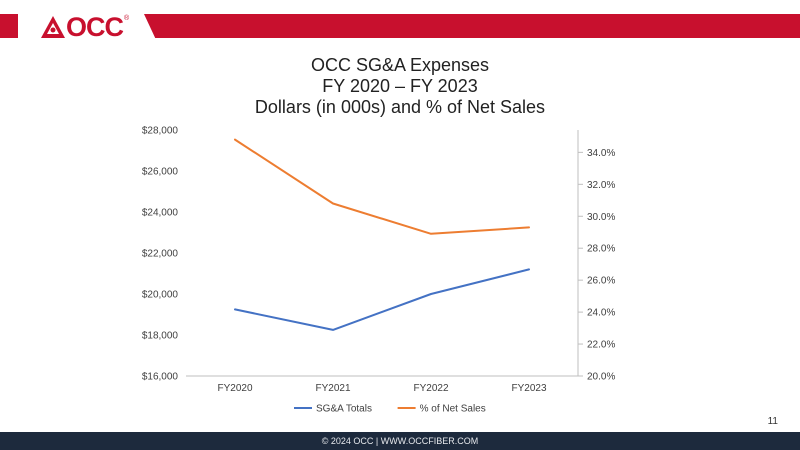 Image resolution: width=800 pixels, height=450 pixels. I want to click on logo-text: OCC, so click(95, 27).